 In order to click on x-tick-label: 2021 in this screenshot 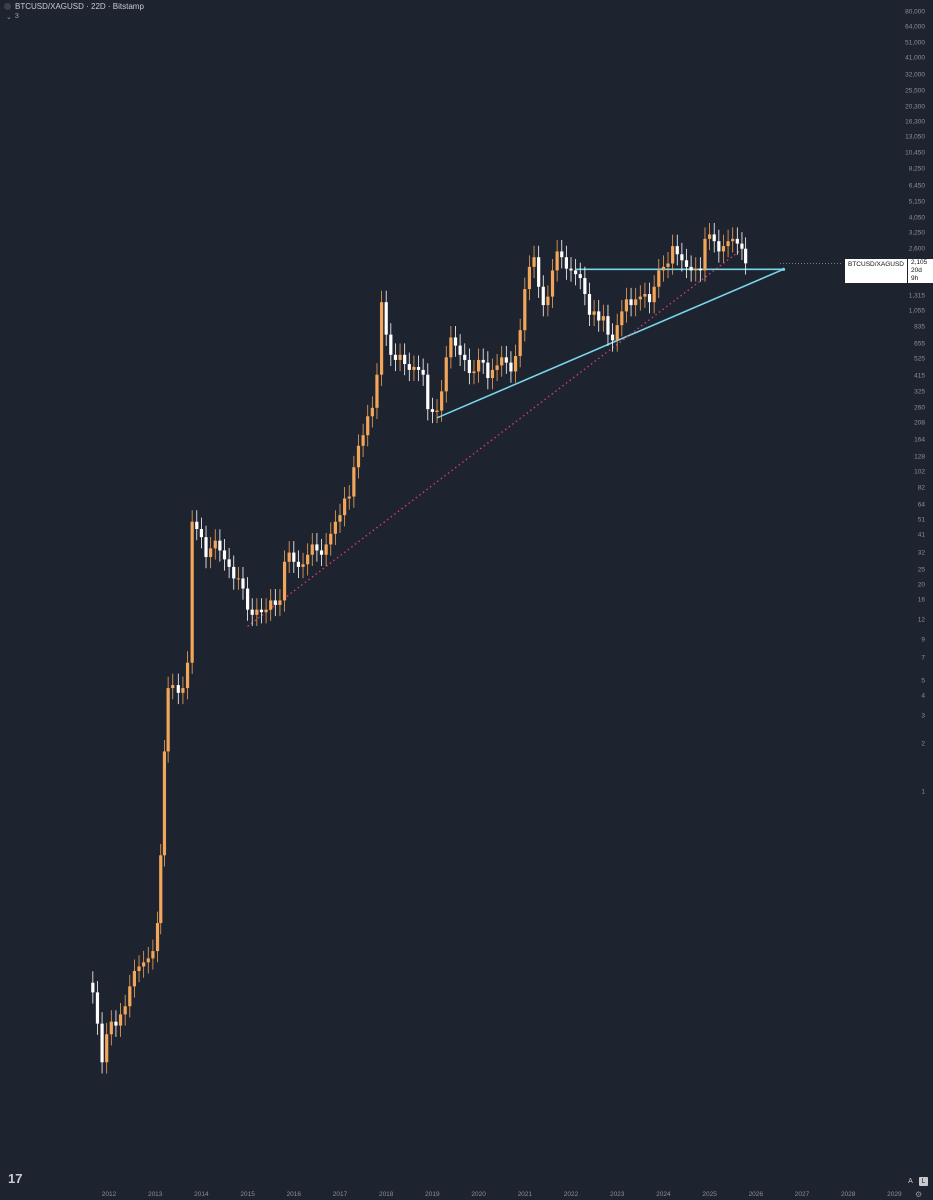, I will do `click(525, 1194)`.